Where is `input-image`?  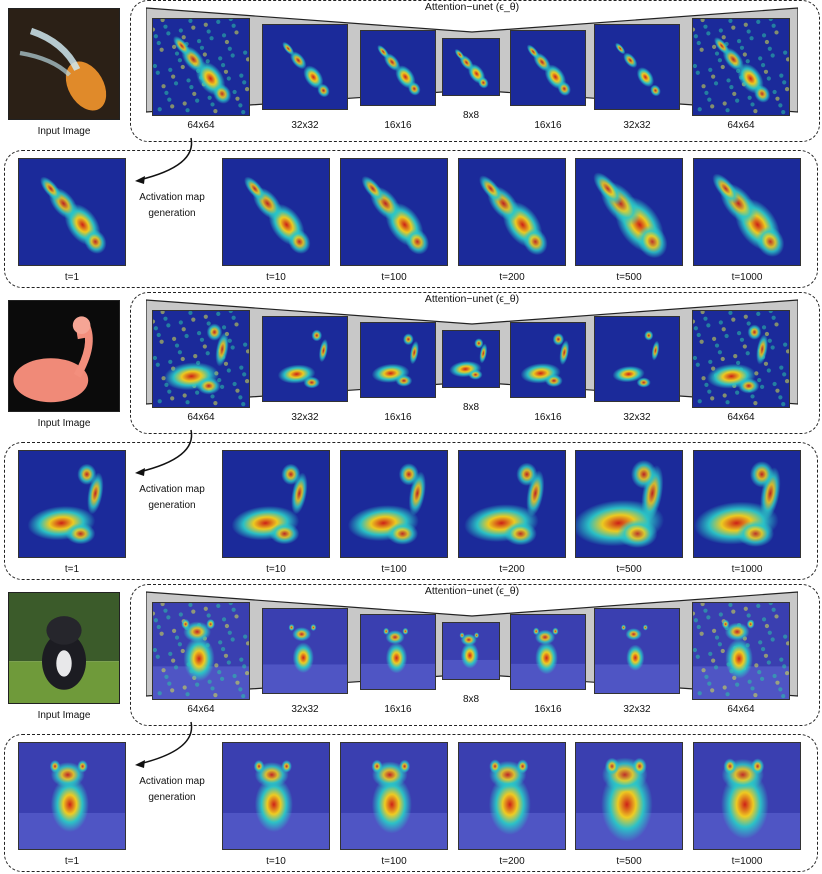 input-image is located at coordinates (64, 64).